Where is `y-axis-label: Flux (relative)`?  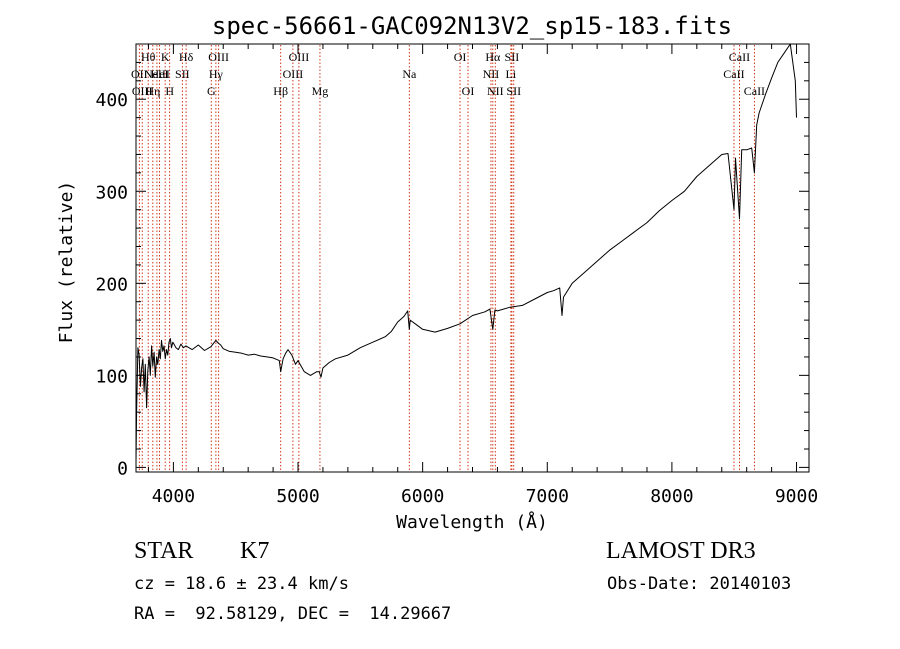
y-axis-label: Flux (relative) is located at coordinates (66, 262).